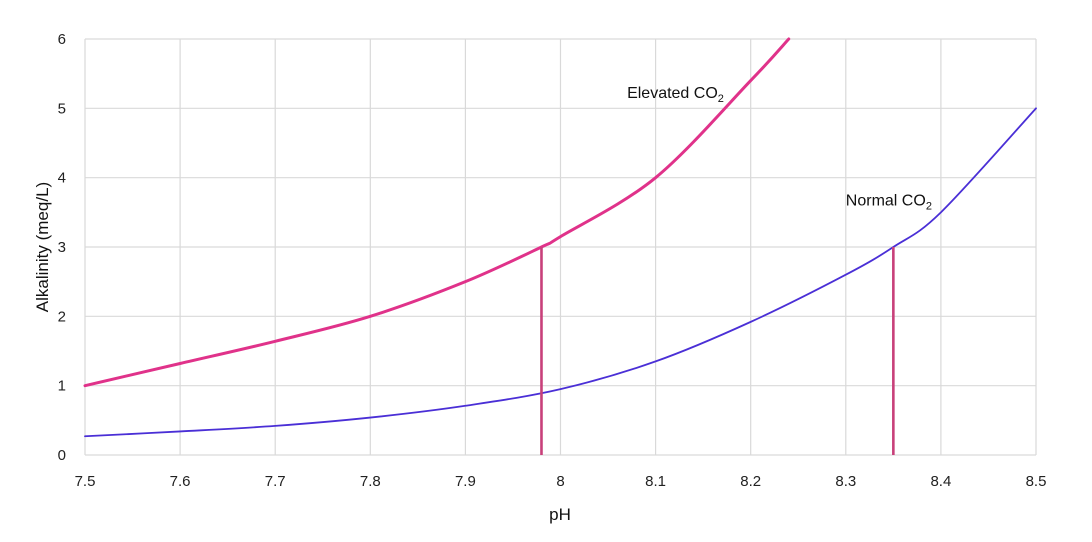 This screenshot has width=1092, height=542. Describe the element at coordinates (62, 39) in the screenshot. I see `y-tick-label: 6` at that location.